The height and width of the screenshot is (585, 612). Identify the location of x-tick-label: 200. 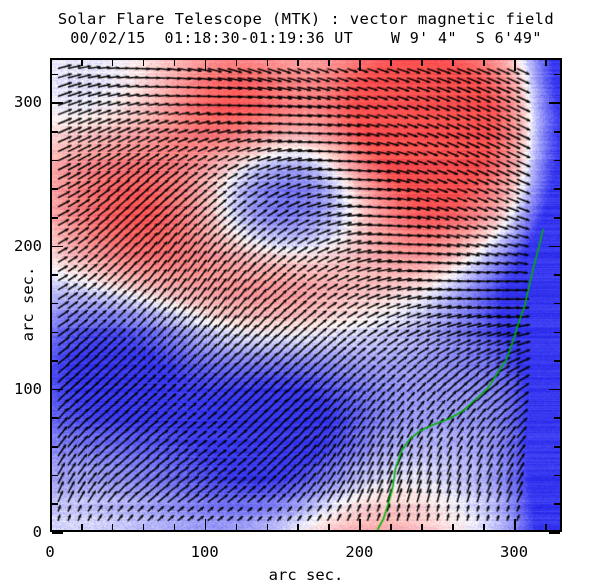
(359, 552).